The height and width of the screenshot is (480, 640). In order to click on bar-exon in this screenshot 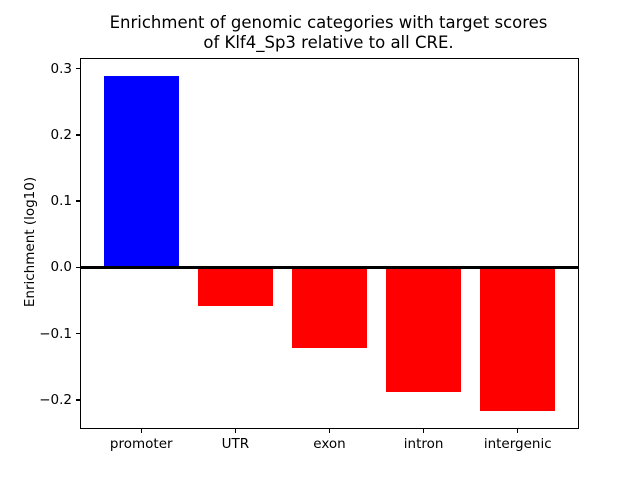, I will do `click(329, 307)`.